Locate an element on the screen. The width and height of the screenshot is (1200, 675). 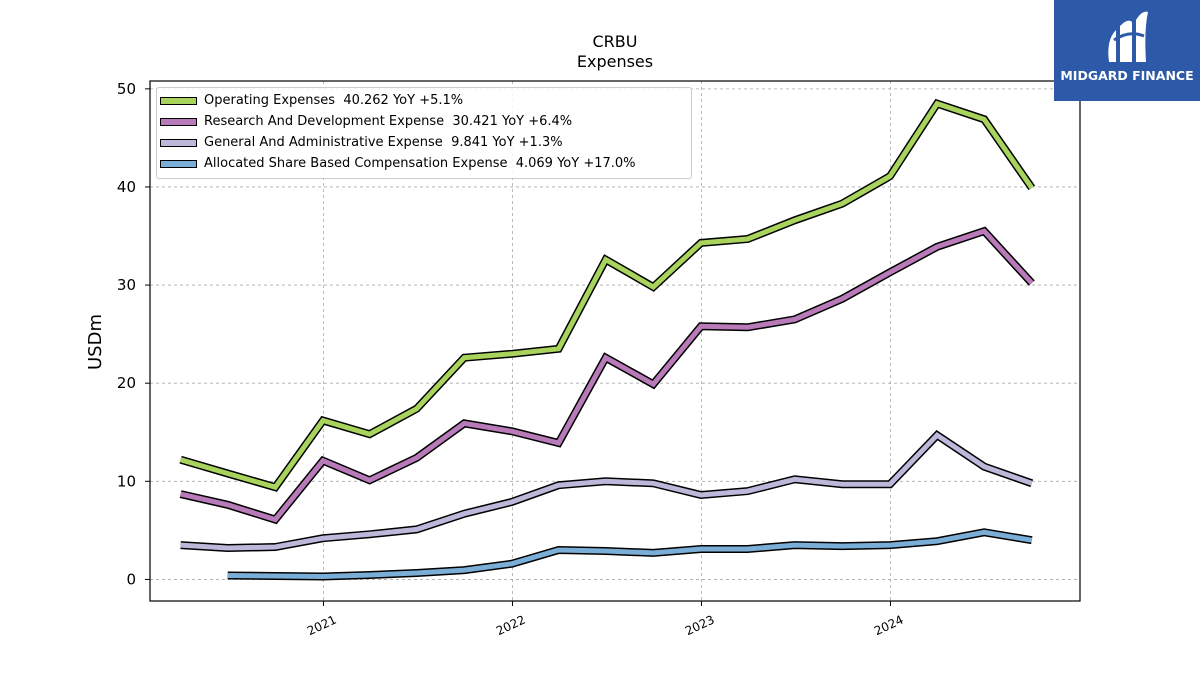
x-tick-label-2024: 2024 is located at coordinates (889, 626).